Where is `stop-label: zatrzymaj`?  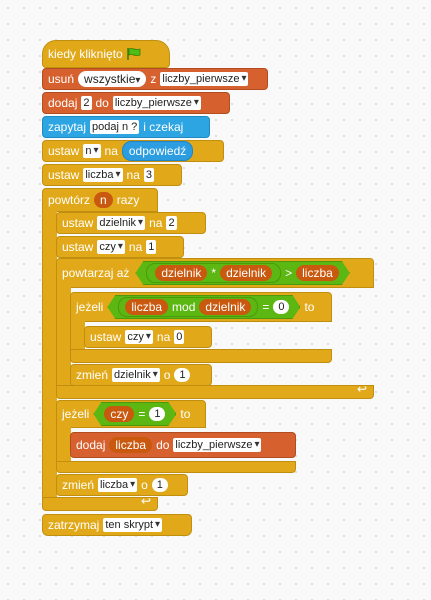 stop-label: zatrzymaj is located at coordinates (74, 525).